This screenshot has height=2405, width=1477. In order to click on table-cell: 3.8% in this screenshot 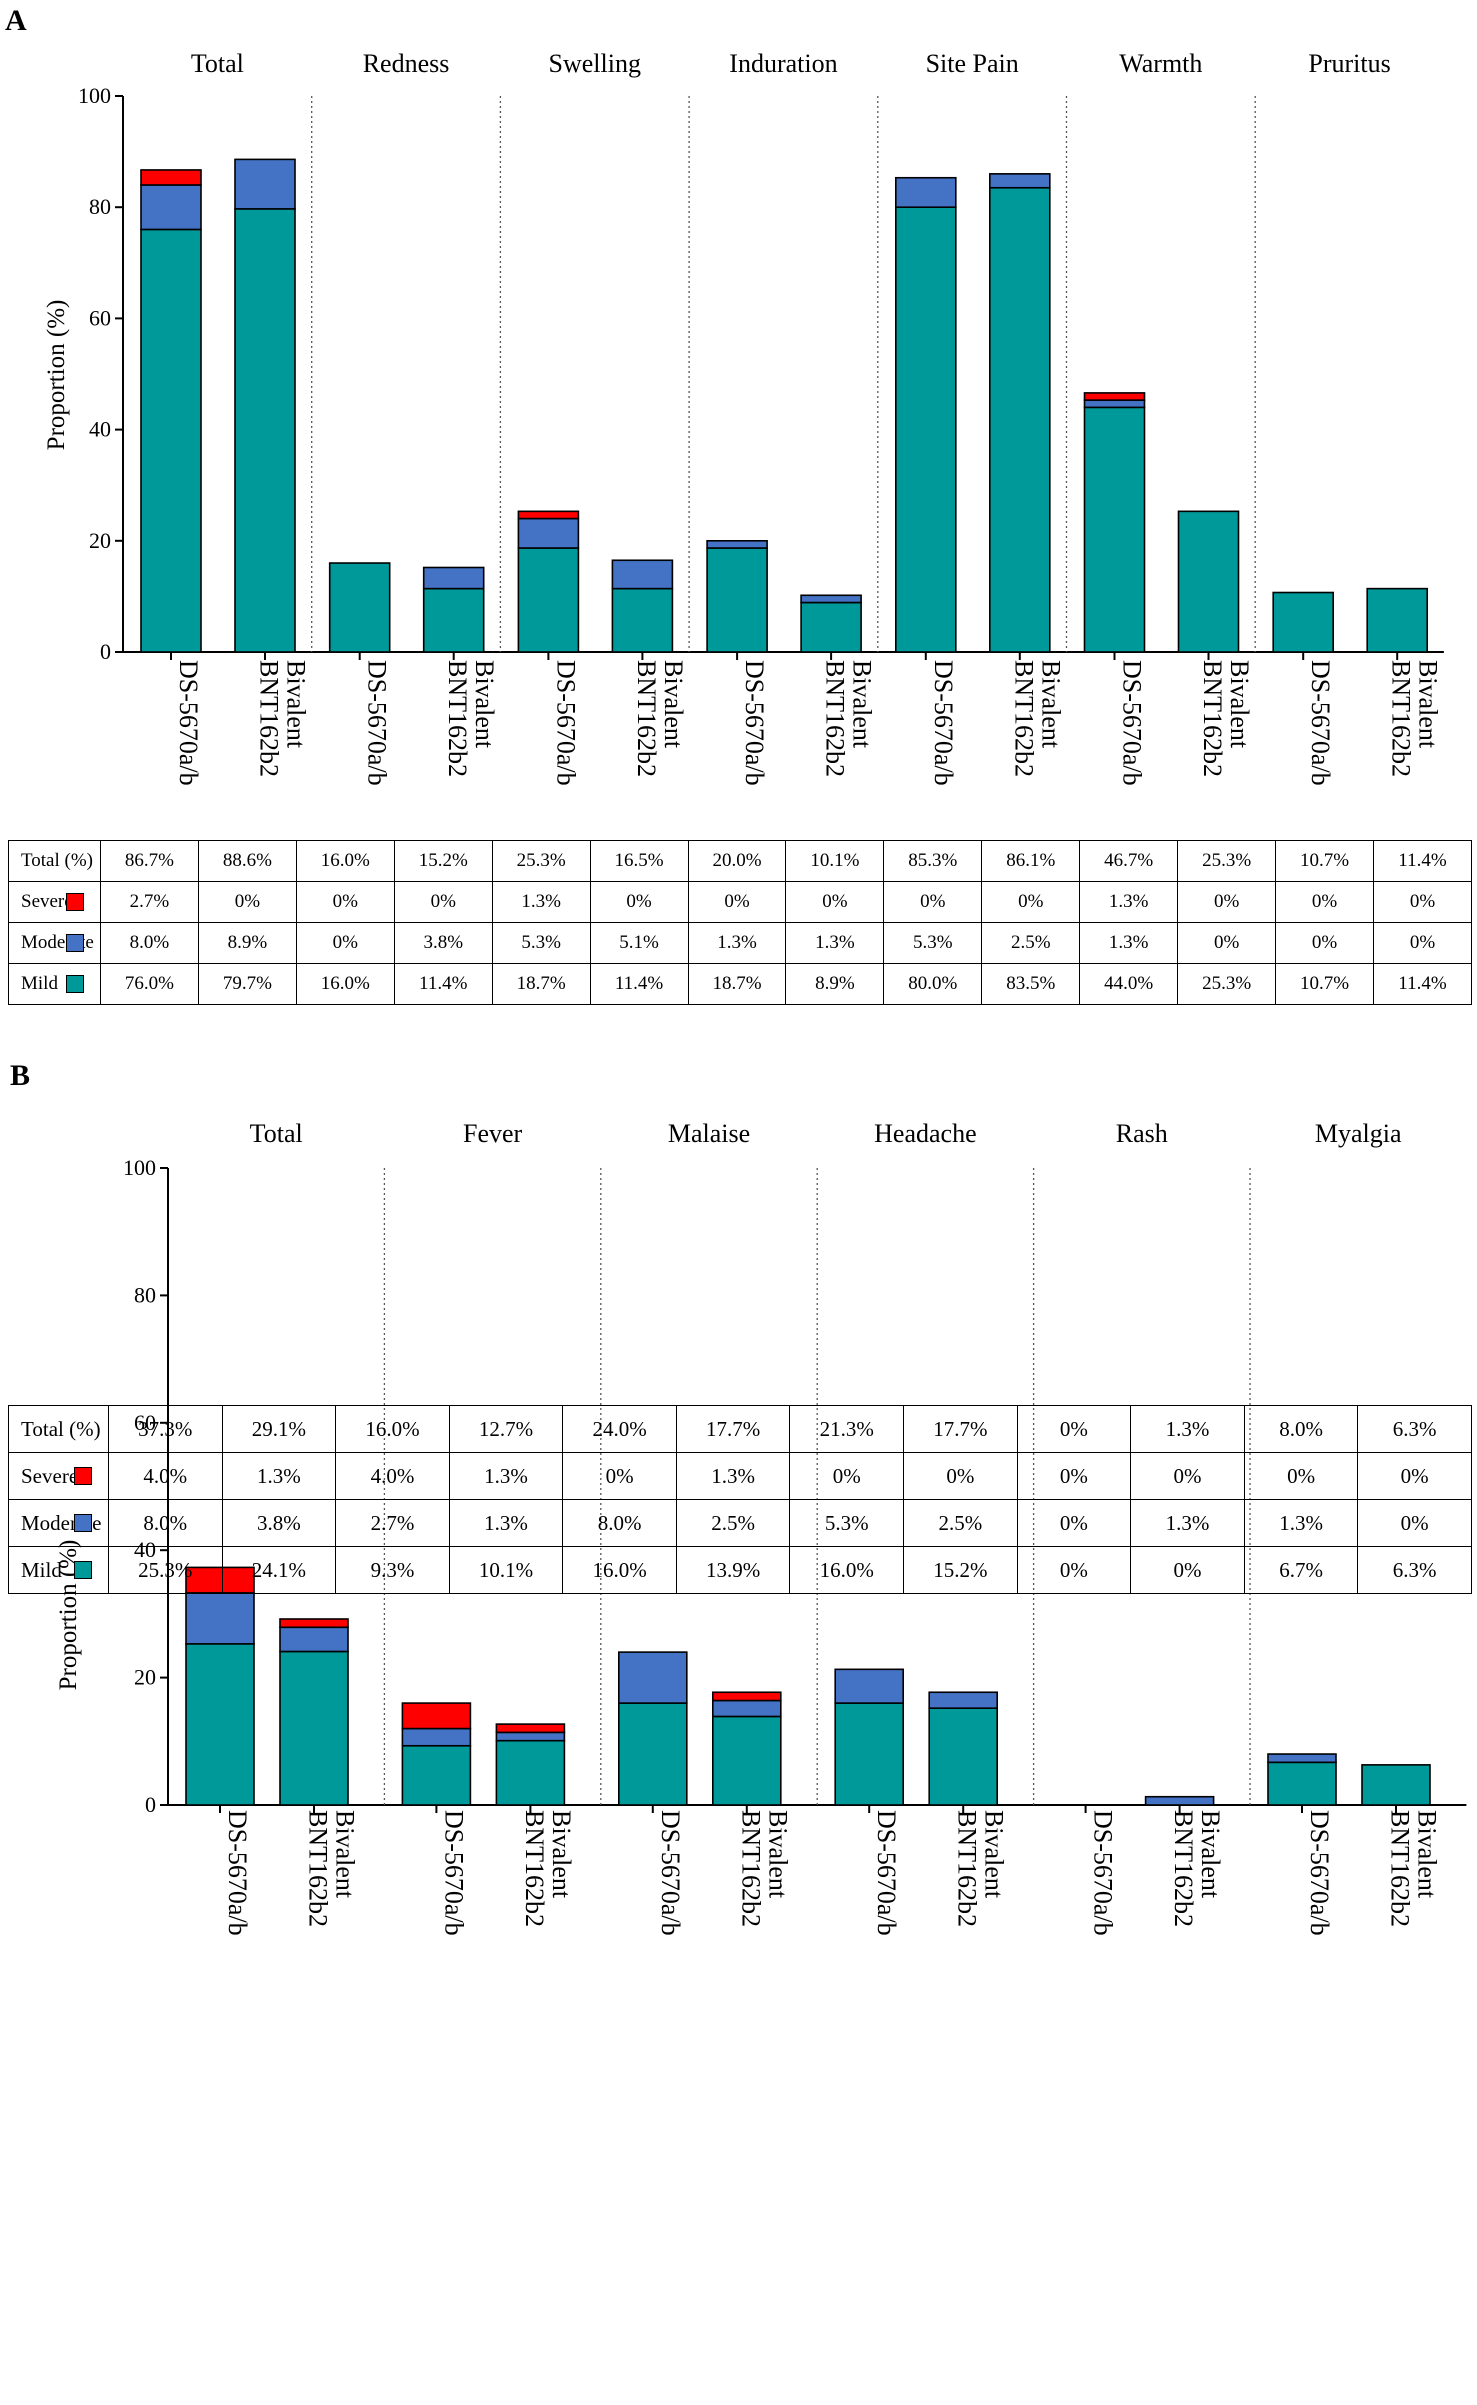, I will do `click(279, 1523)`.